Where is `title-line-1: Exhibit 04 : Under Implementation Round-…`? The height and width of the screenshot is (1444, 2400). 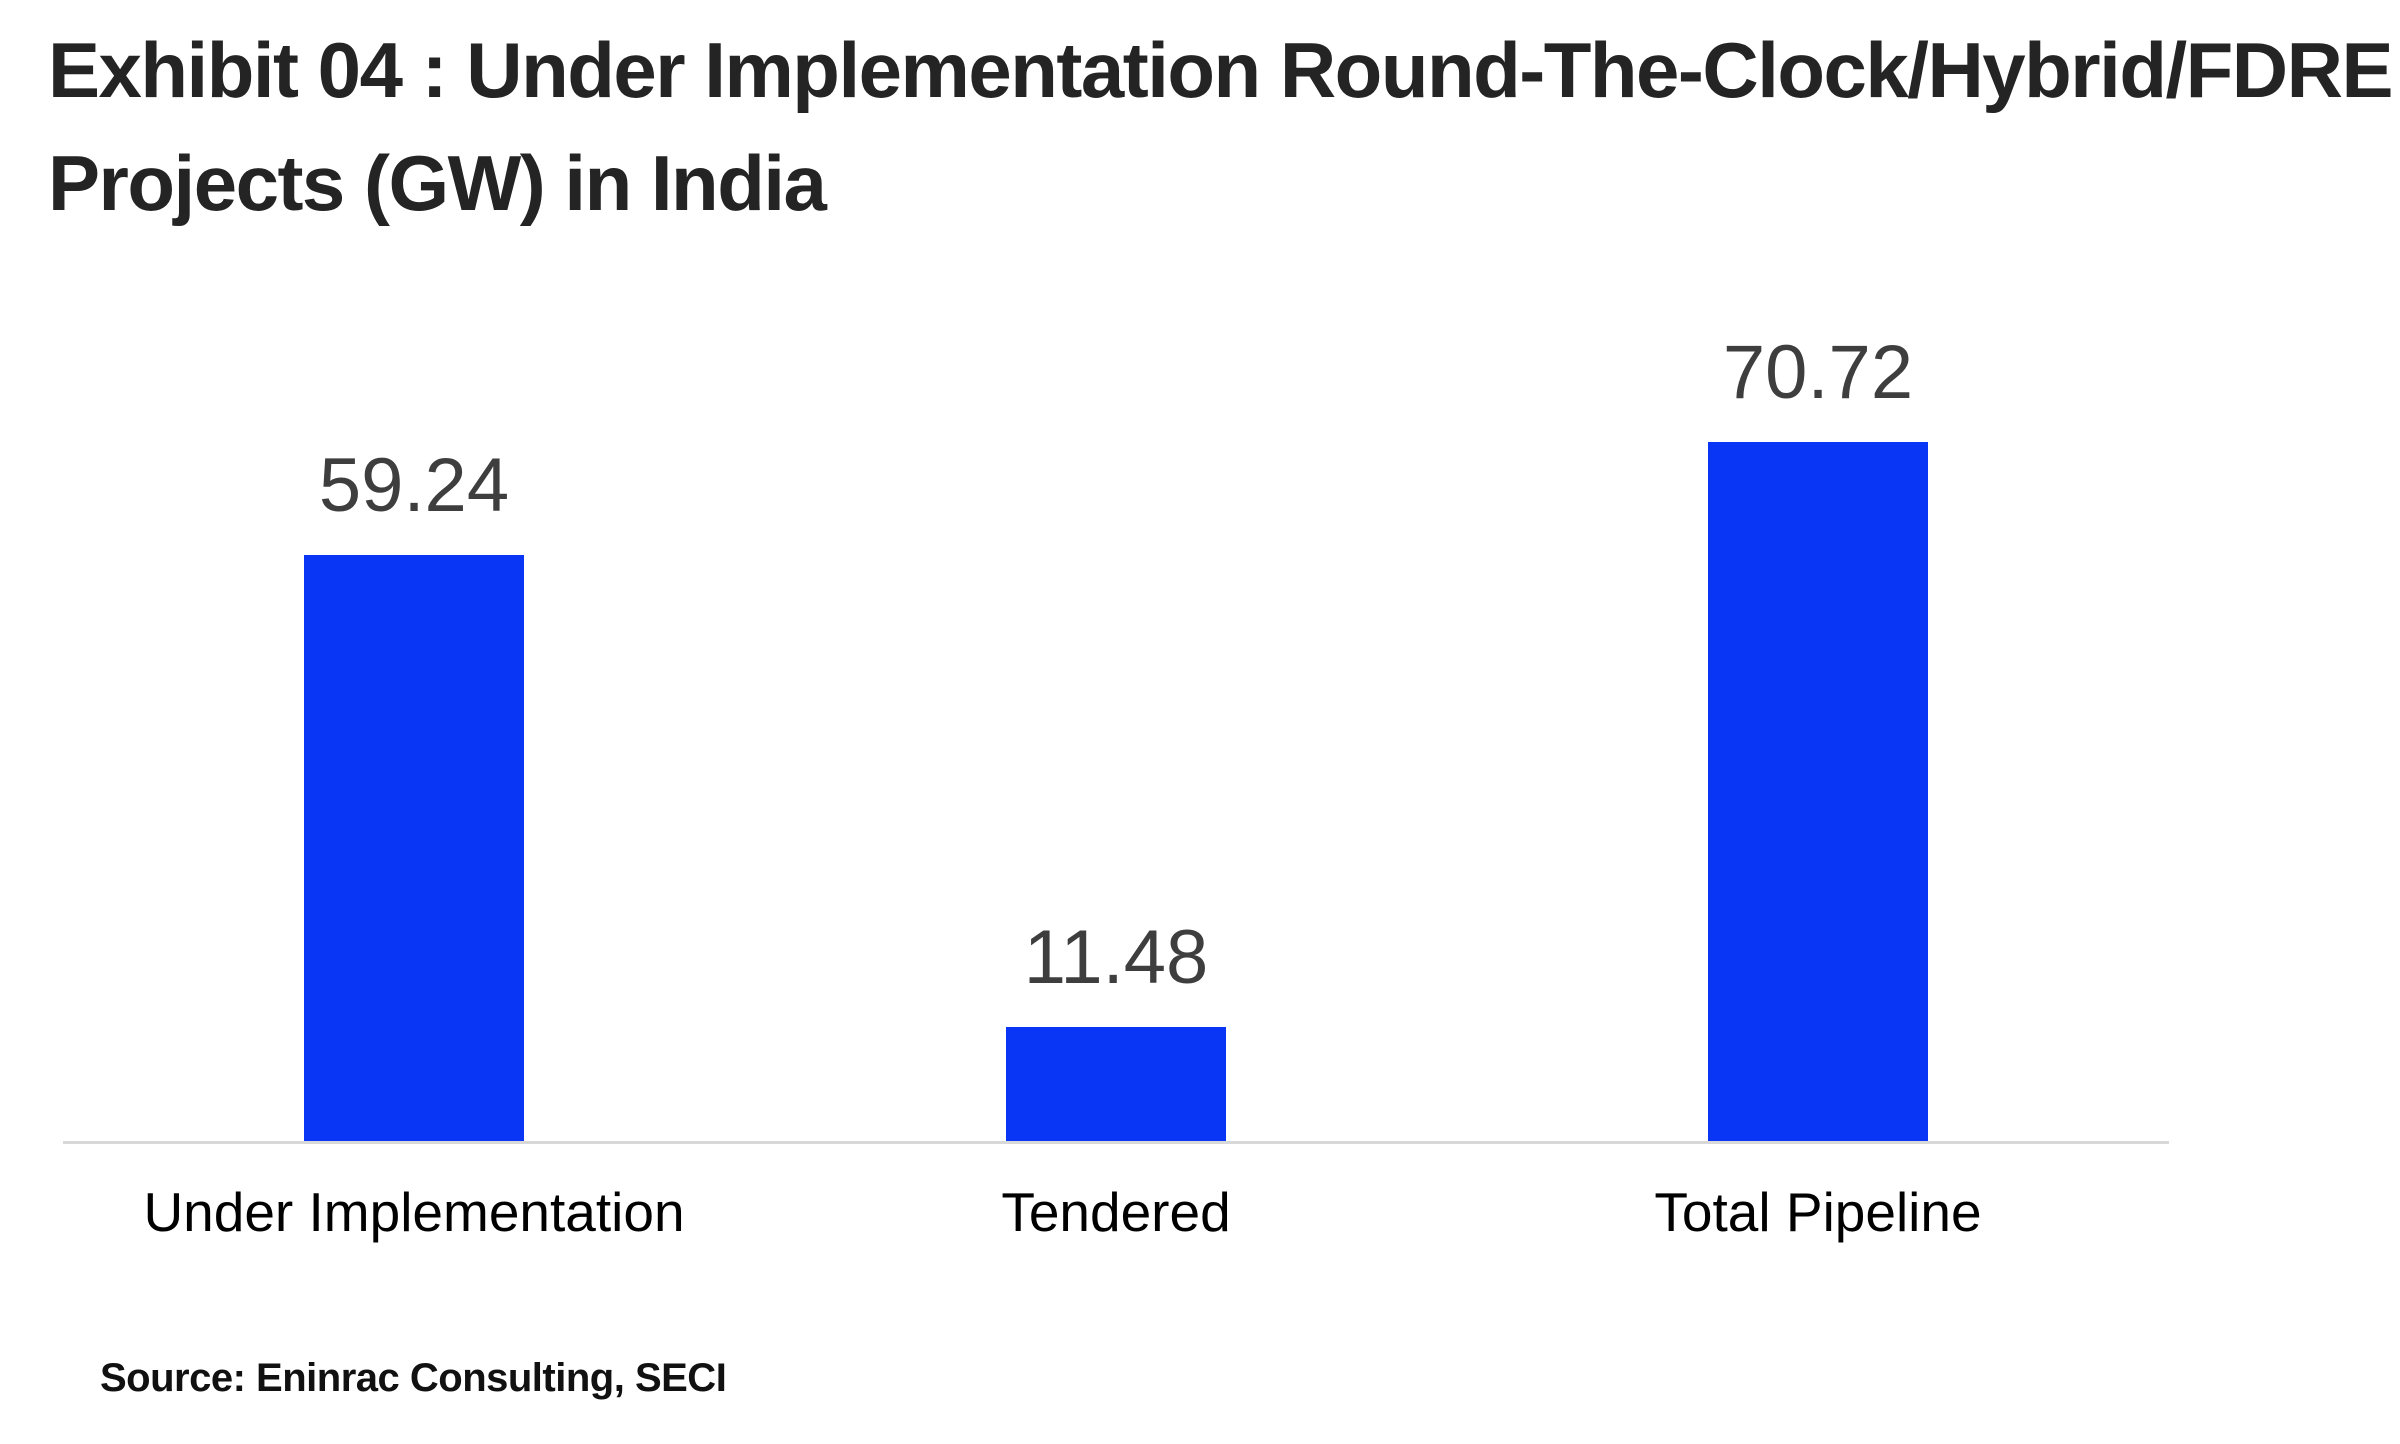
title-line-1: Exhibit 04 : Under Implementation Round-… is located at coordinates (1220, 70).